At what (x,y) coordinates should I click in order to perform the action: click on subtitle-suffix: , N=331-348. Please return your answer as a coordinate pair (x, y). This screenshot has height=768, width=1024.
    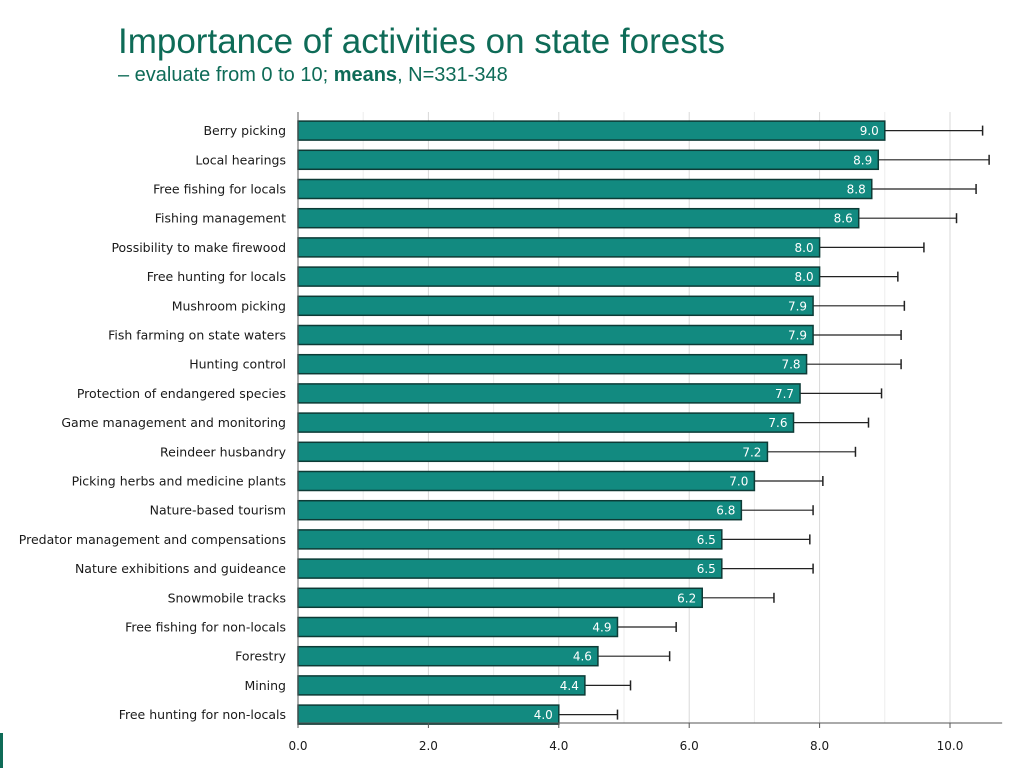
    Looking at the image, I should click on (452, 75).